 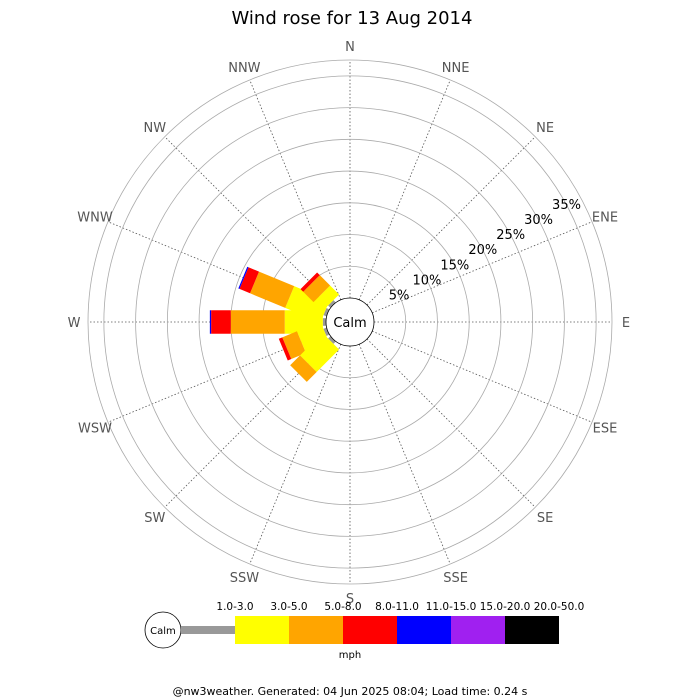 What do you see at coordinates (399, 295) in the screenshot?
I see `tick-label-5: 5%` at bounding box center [399, 295].